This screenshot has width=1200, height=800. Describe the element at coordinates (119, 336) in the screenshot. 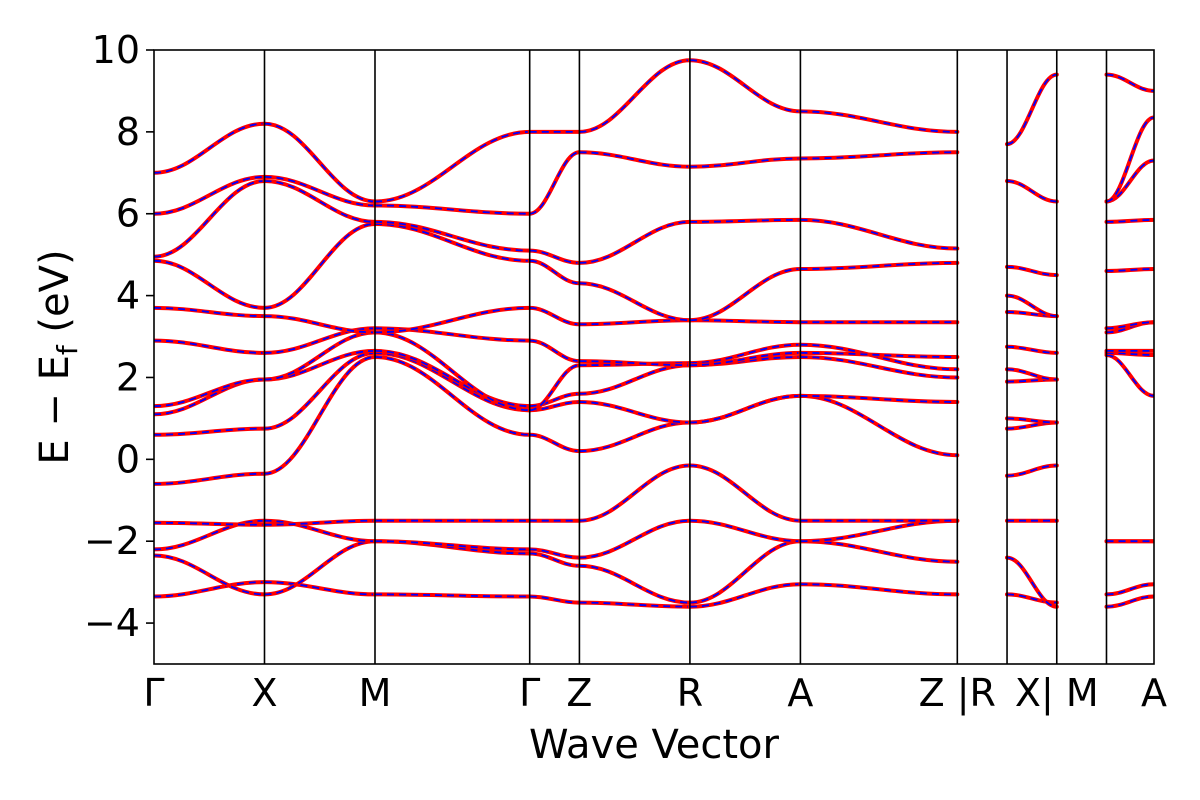

I see `y-axis-ticks: −4 −2 0 2 4 6 8 10` at that location.